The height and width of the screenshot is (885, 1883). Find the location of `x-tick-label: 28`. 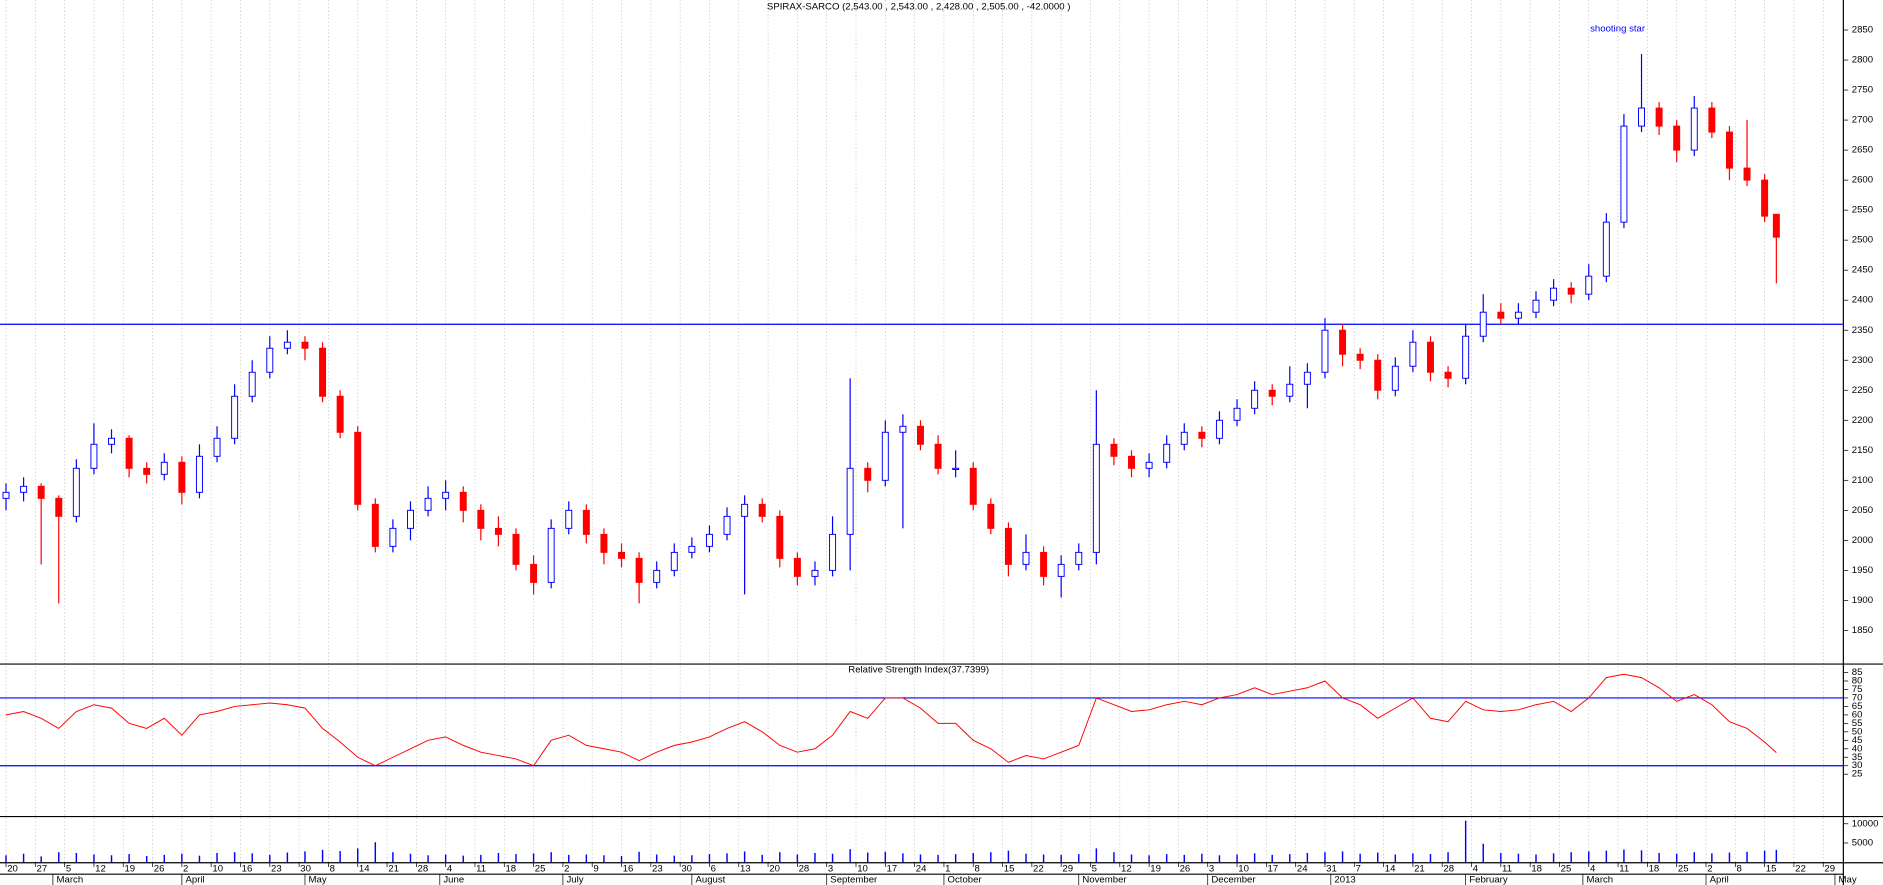

x-tick-label: 28 is located at coordinates (1448, 868).